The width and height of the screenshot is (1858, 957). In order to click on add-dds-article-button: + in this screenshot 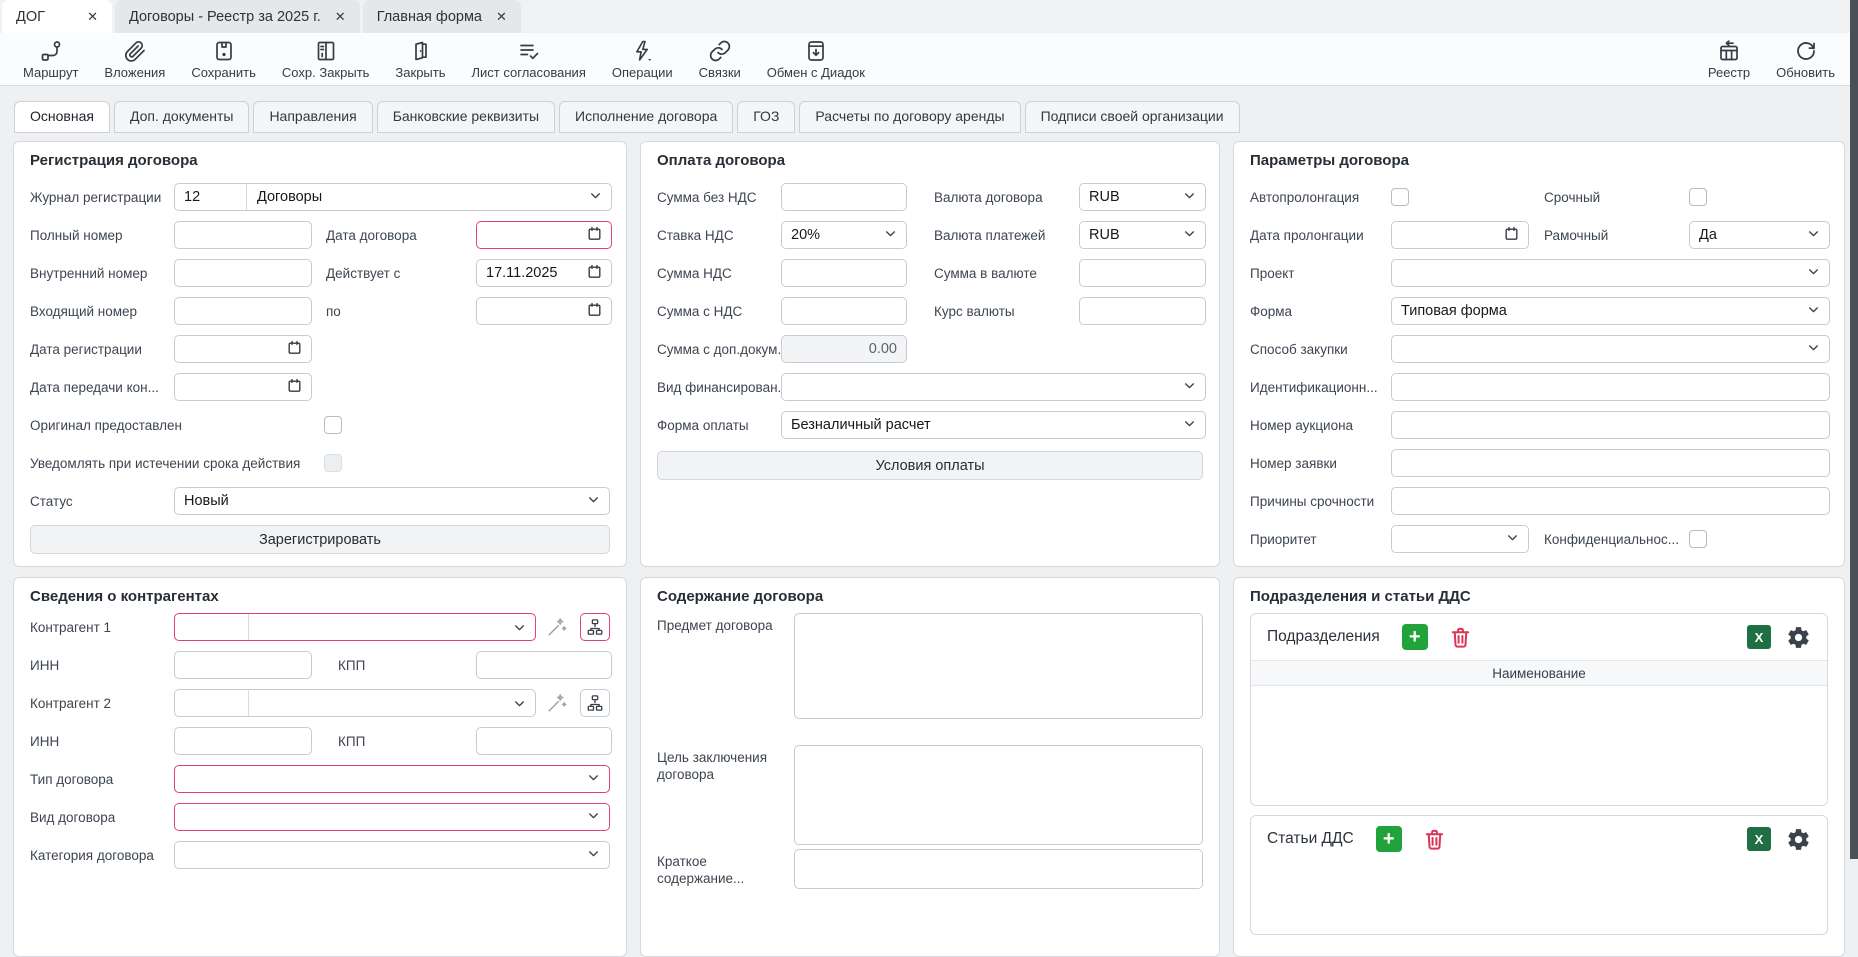, I will do `click(1388, 839)`.